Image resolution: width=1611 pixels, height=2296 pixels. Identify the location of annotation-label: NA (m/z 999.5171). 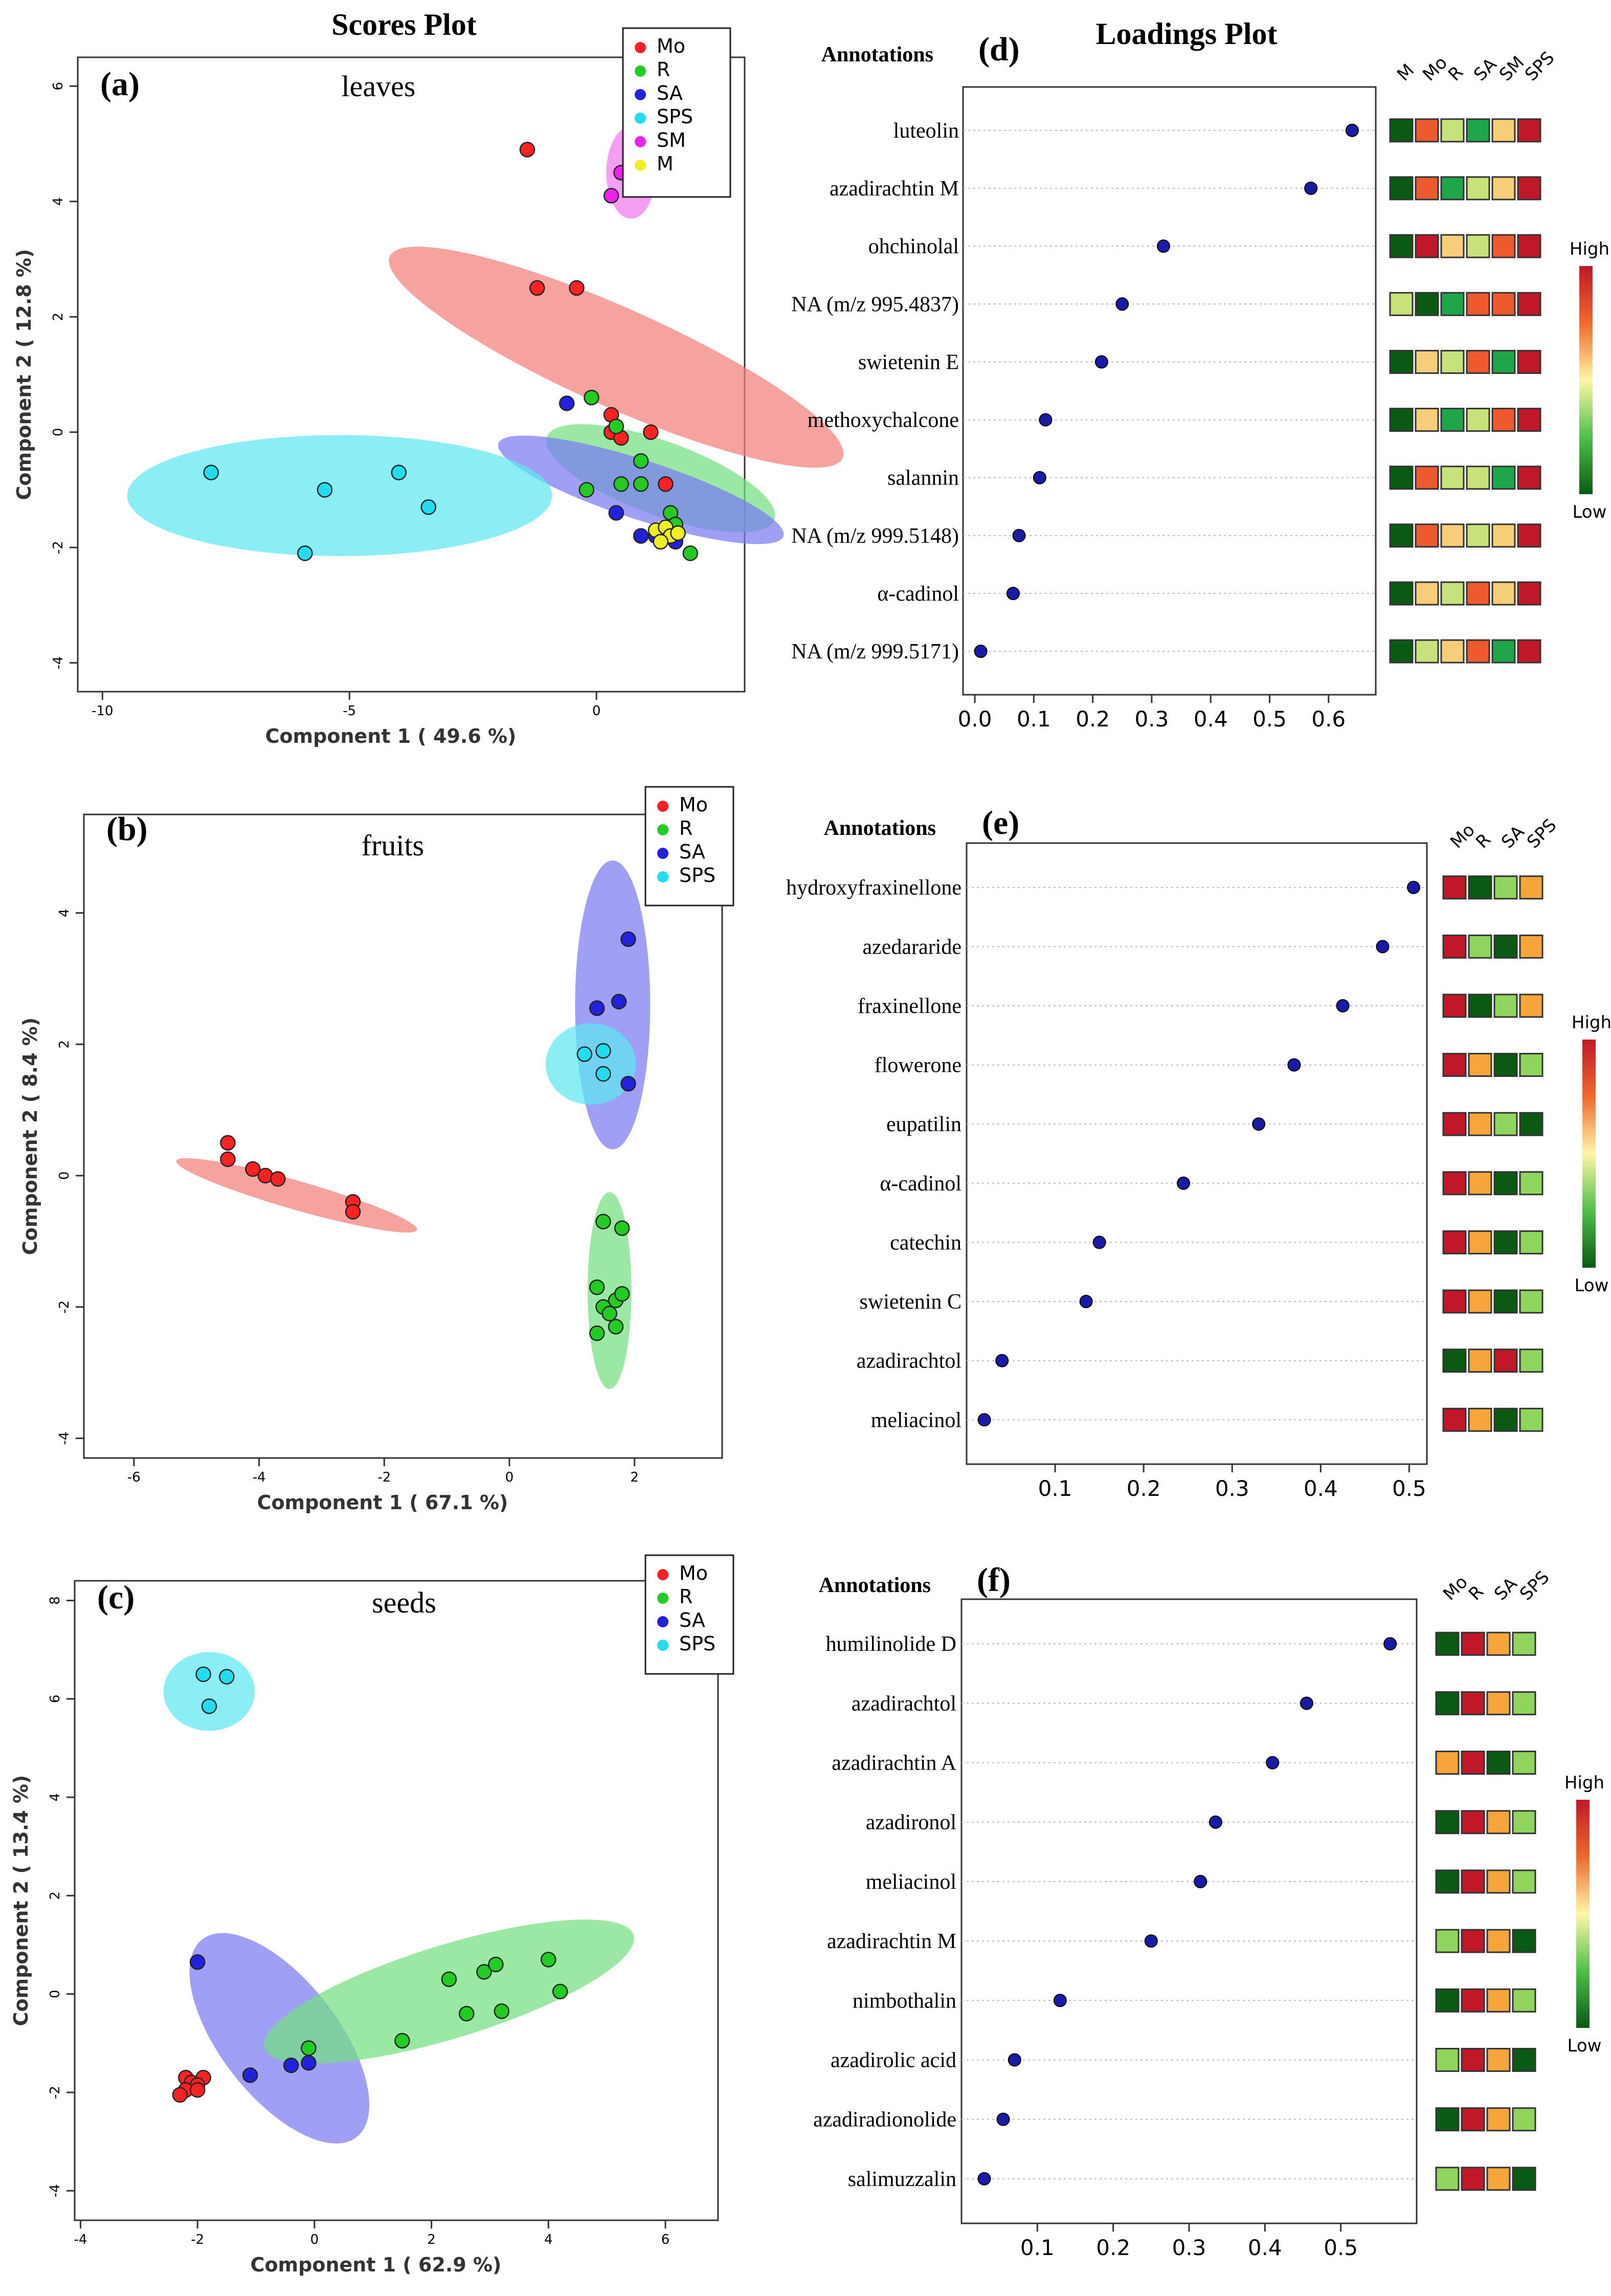
(875, 652).